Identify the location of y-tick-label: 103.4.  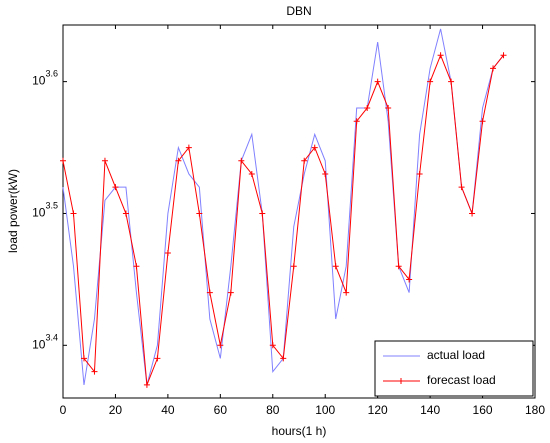
(45, 342).